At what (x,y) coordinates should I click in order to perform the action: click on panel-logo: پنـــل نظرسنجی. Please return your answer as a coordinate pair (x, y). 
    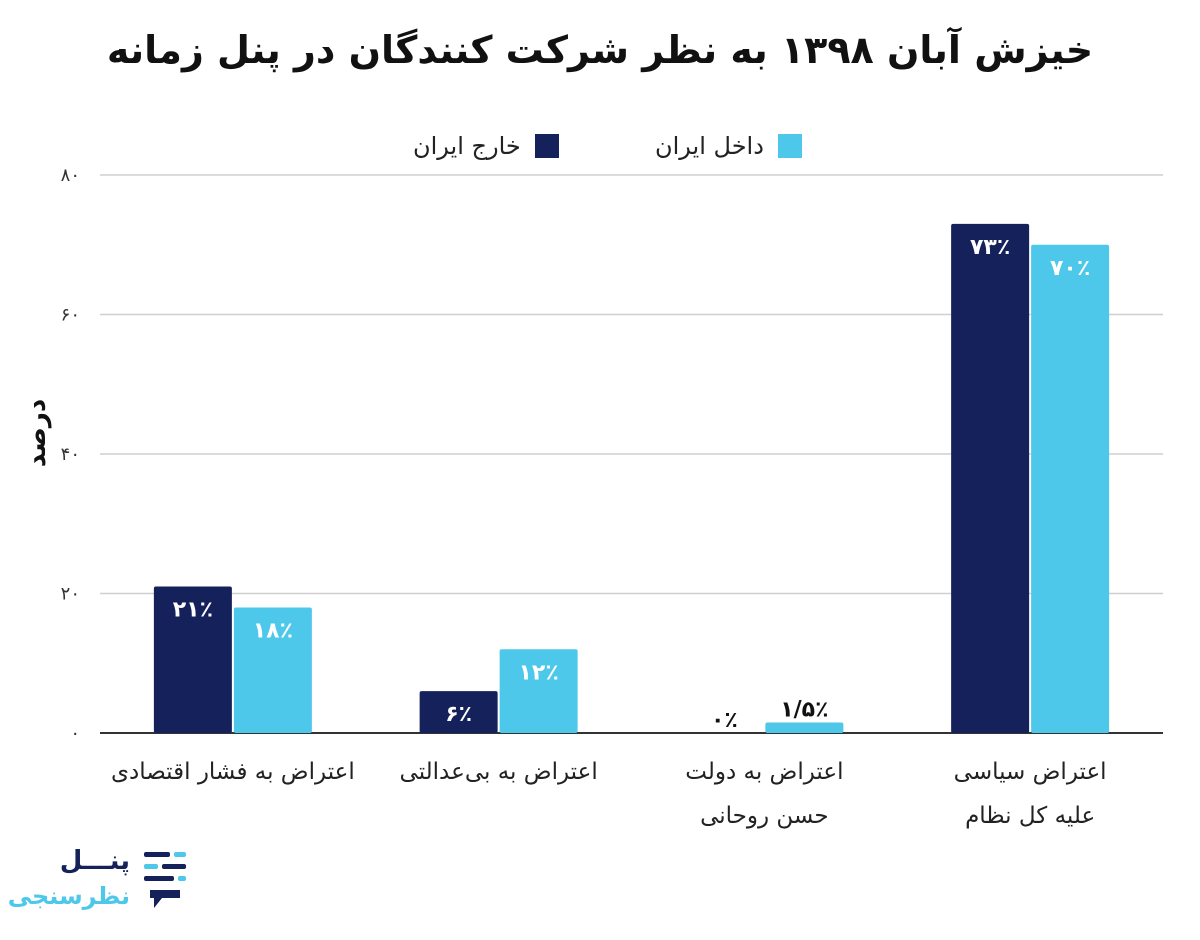
    Looking at the image, I should click on (104, 884).